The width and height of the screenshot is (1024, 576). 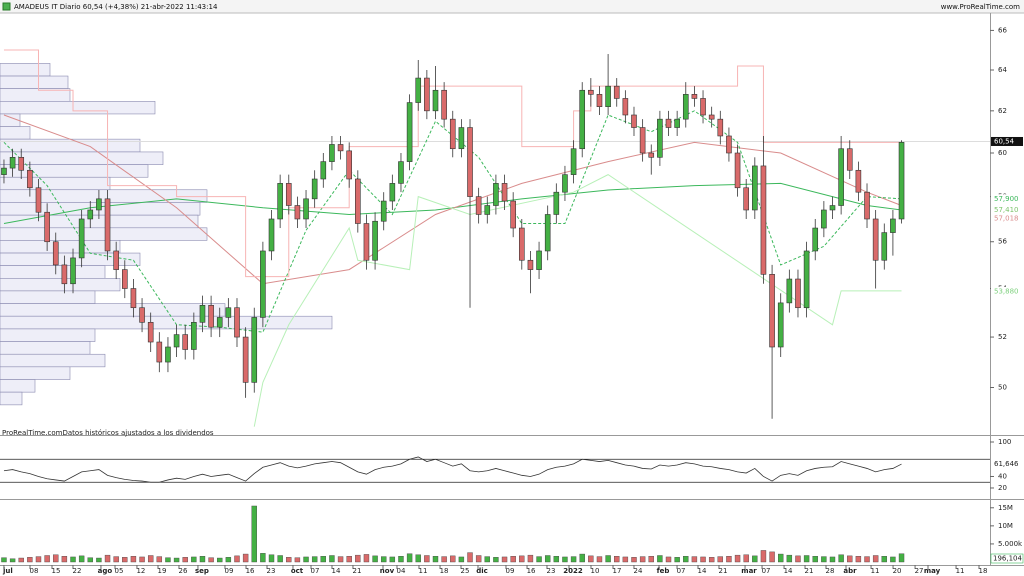 I want to click on x-tick-label: sep, so click(x=202, y=571).